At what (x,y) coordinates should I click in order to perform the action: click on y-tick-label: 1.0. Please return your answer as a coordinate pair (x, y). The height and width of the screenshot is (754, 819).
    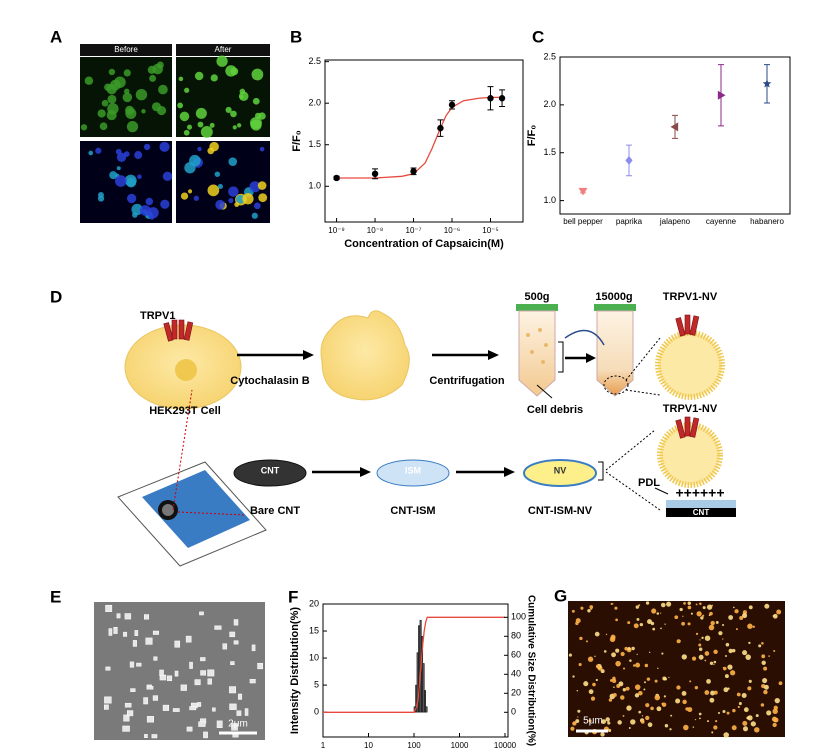
    Looking at the image, I should click on (549, 200).